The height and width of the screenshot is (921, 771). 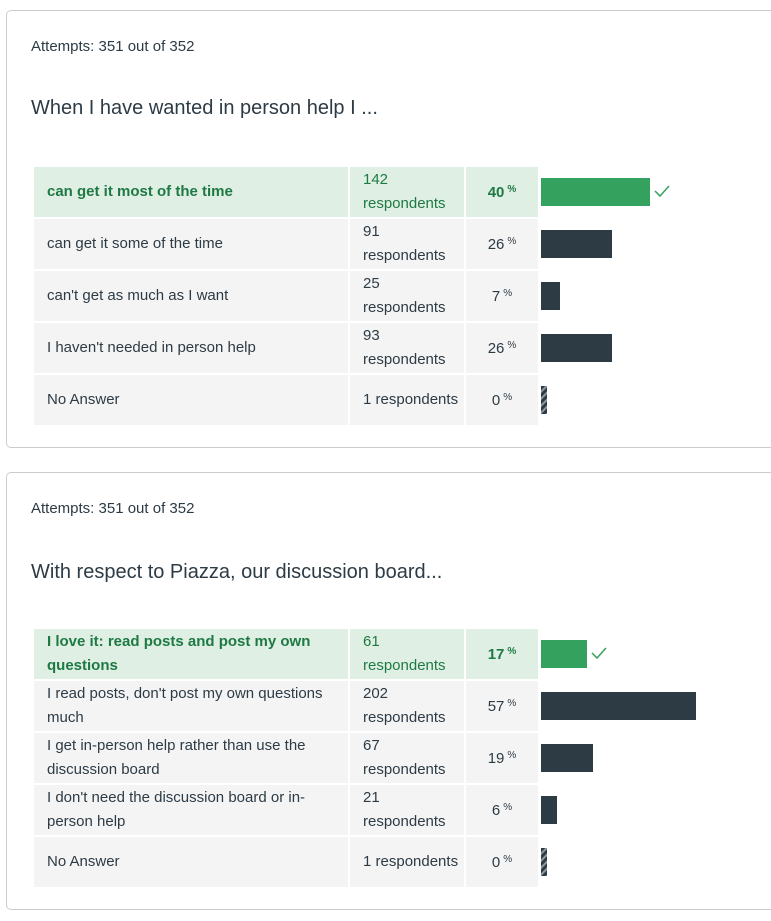 What do you see at coordinates (191, 296) in the screenshot?
I see `answer-label: can't get as much as I want` at bounding box center [191, 296].